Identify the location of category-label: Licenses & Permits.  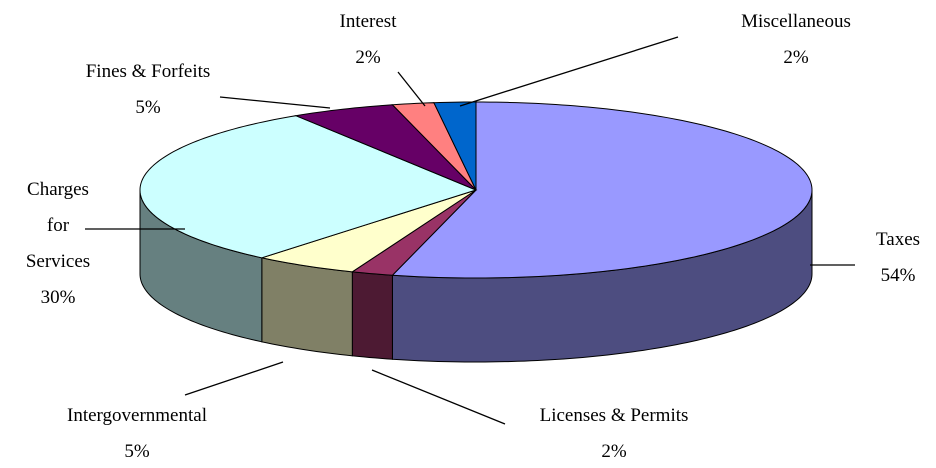
(614, 415).